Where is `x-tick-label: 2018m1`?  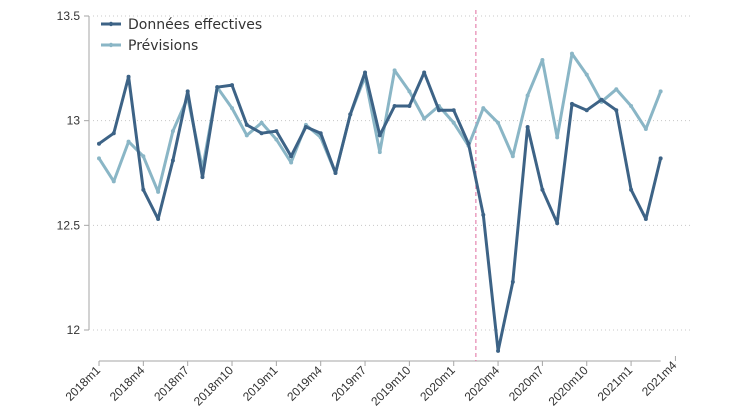 x-tick-label: 2018m1 is located at coordinates (83, 383).